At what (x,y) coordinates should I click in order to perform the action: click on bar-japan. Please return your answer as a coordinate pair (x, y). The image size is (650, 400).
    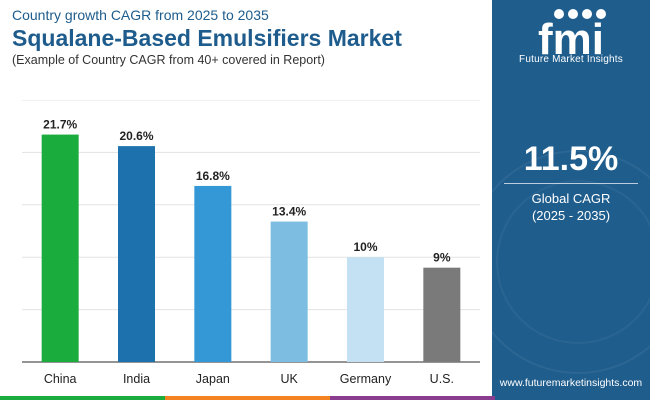
    Looking at the image, I should click on (213, 273).